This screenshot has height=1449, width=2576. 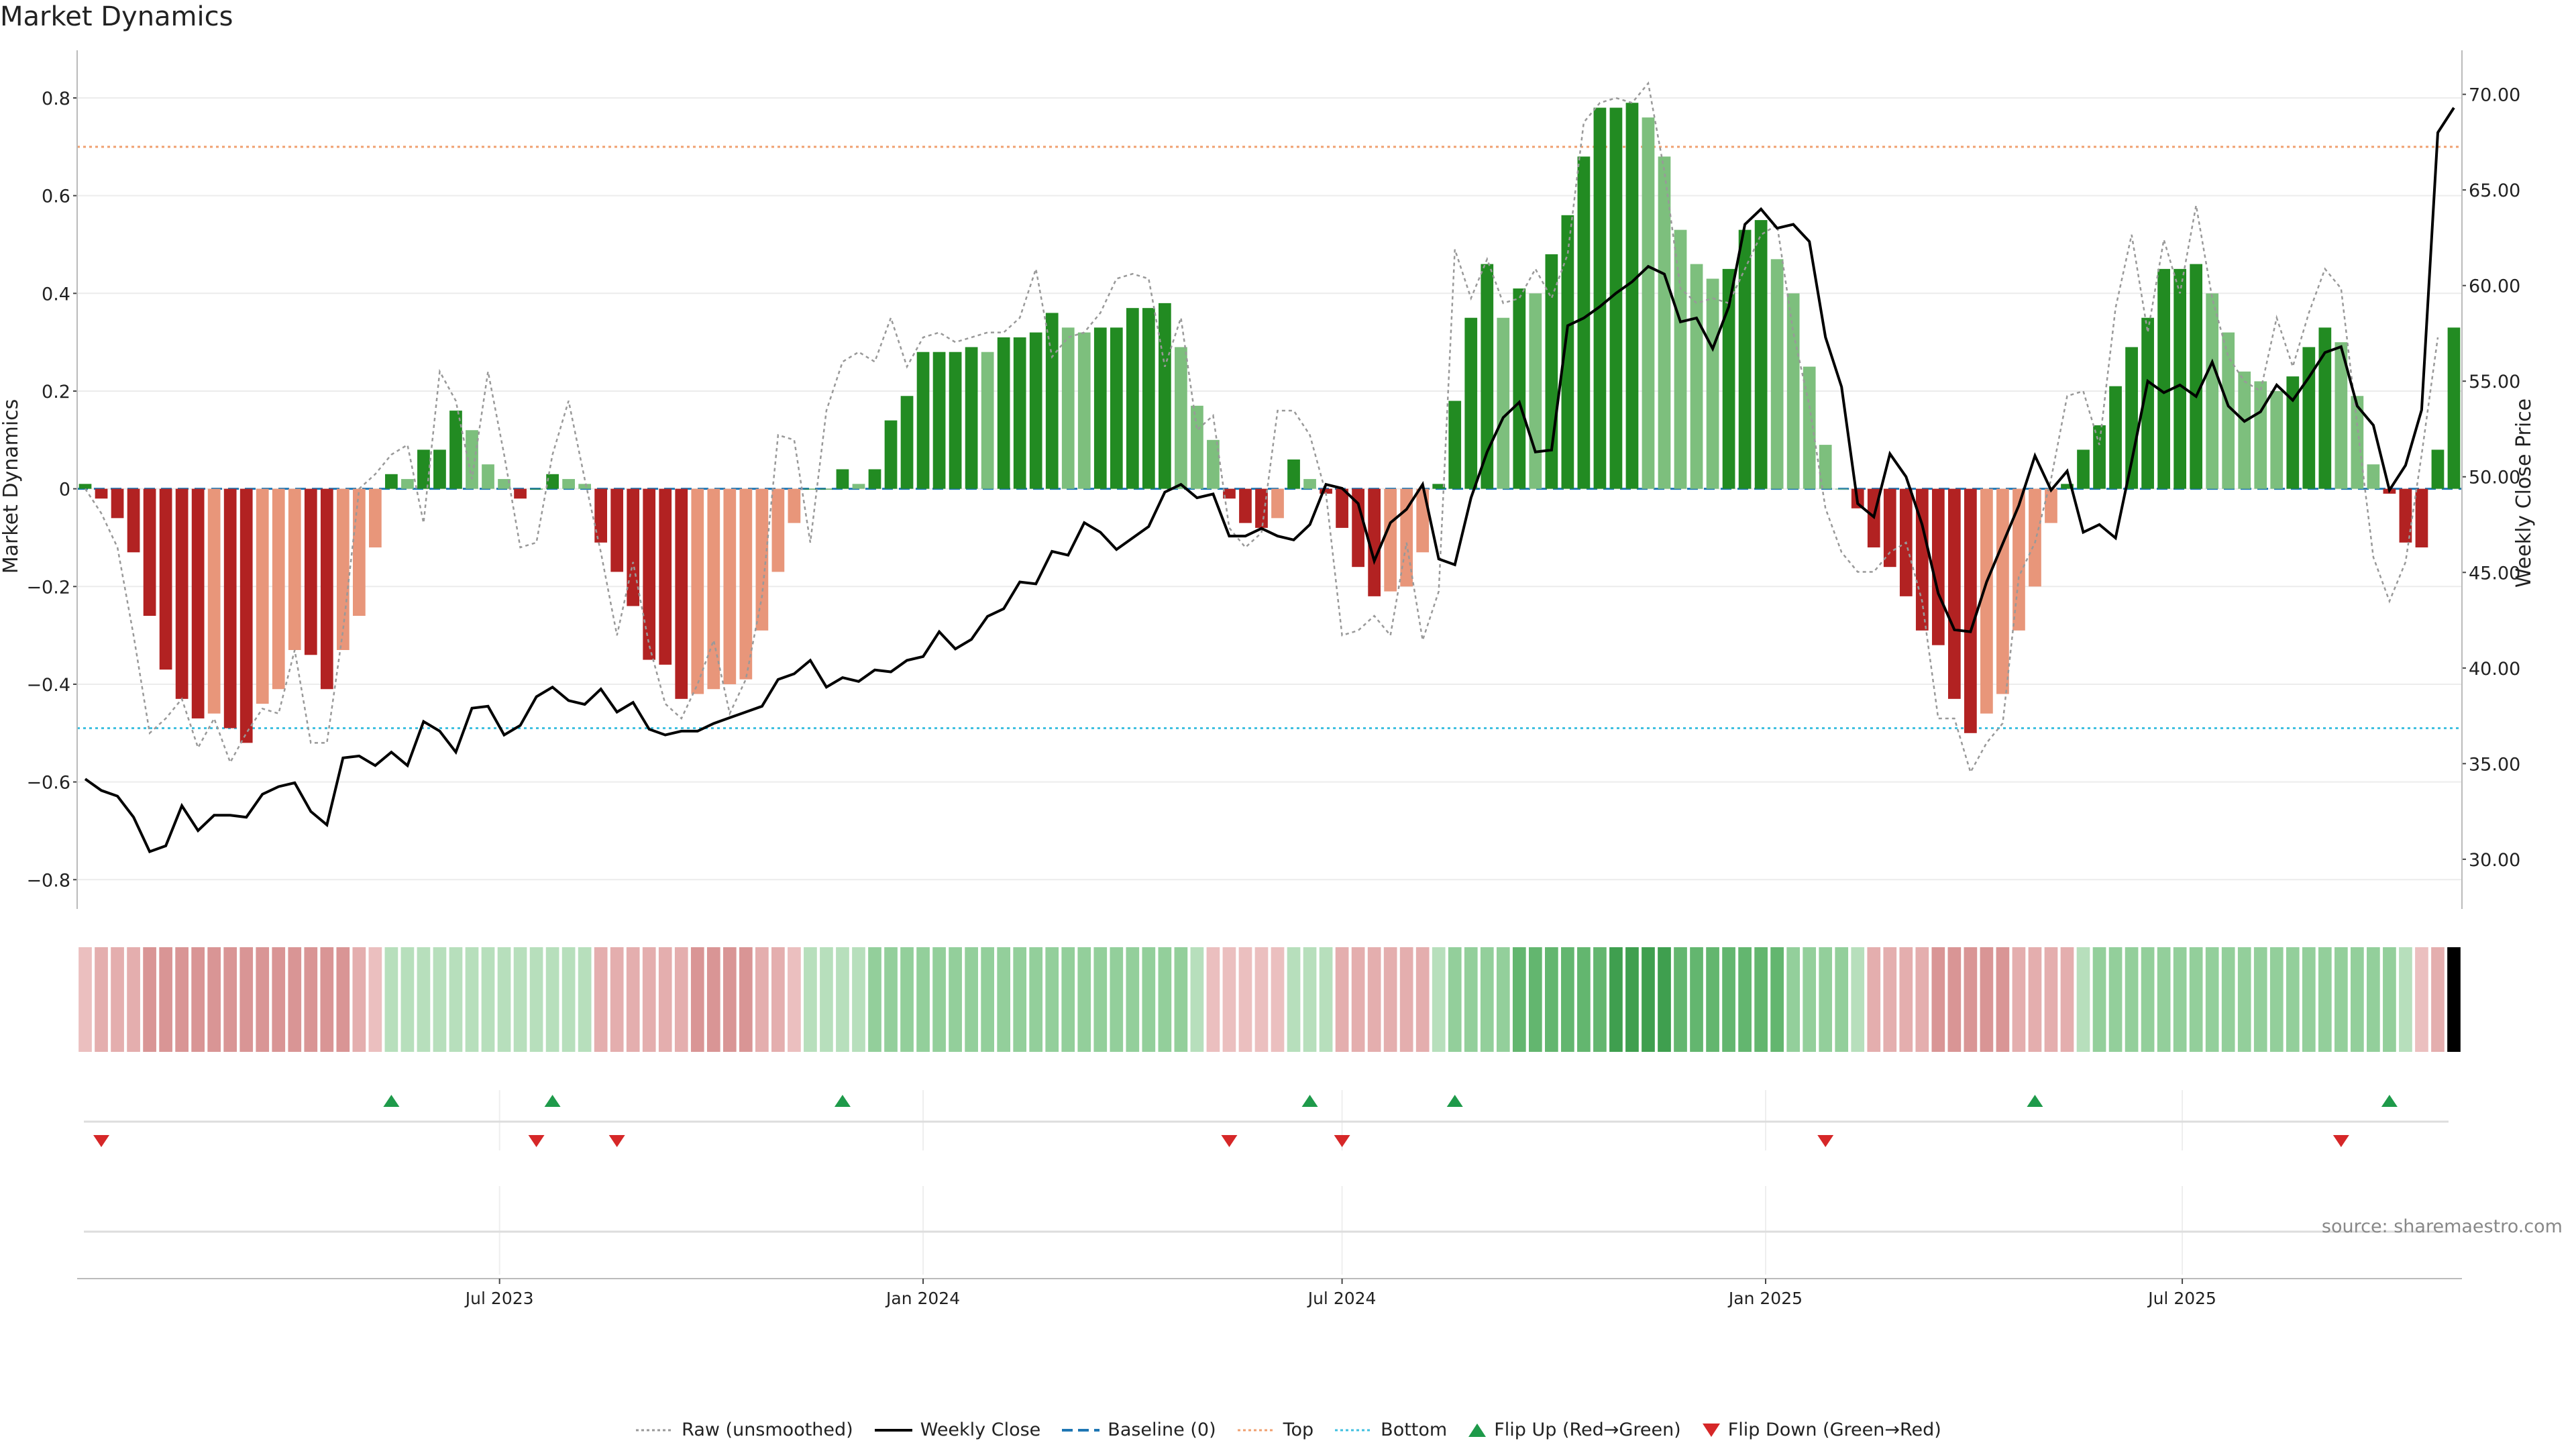 I want to click on legend-label: Weekly Close, so click(x=980, y=1429).